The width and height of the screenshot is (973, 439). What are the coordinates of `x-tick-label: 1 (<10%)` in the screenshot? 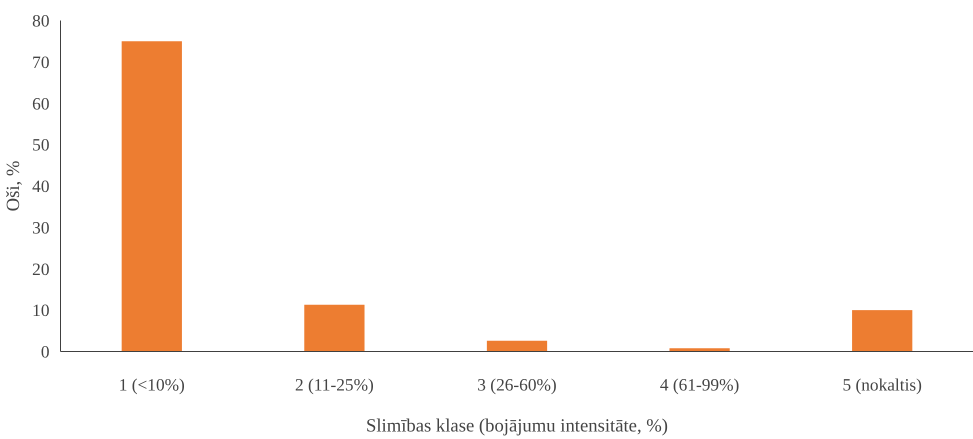 It's located at (152, 385).